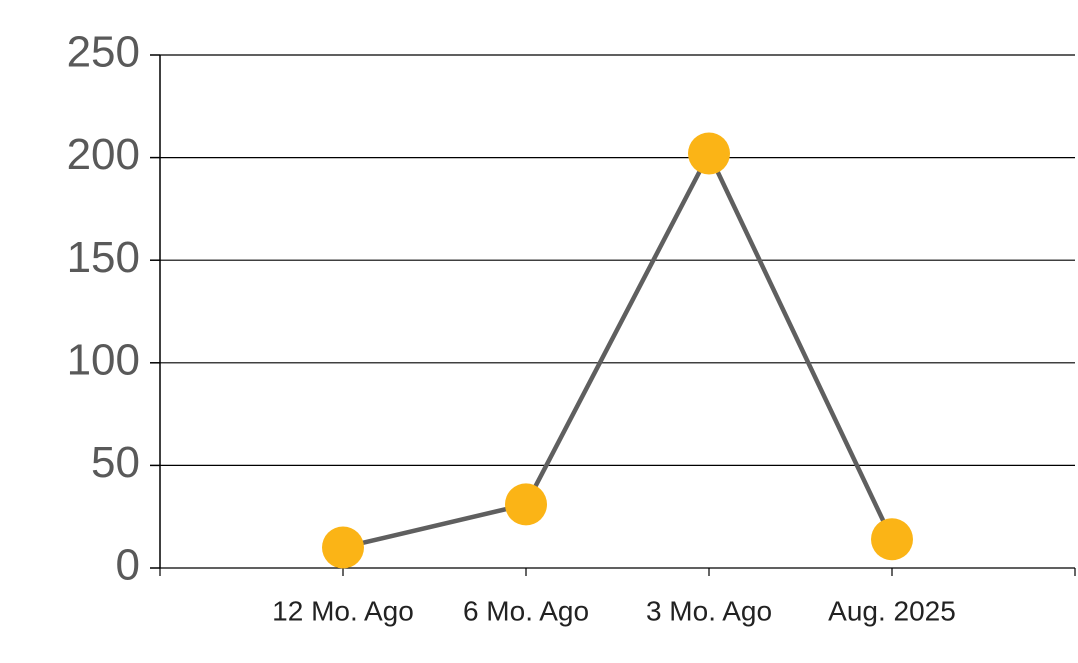  What do you see at coordinates (343, 610) in the screenshot?
I see `x-tick-label: 12 Mo. Ago` at bounding box center [343, 610].